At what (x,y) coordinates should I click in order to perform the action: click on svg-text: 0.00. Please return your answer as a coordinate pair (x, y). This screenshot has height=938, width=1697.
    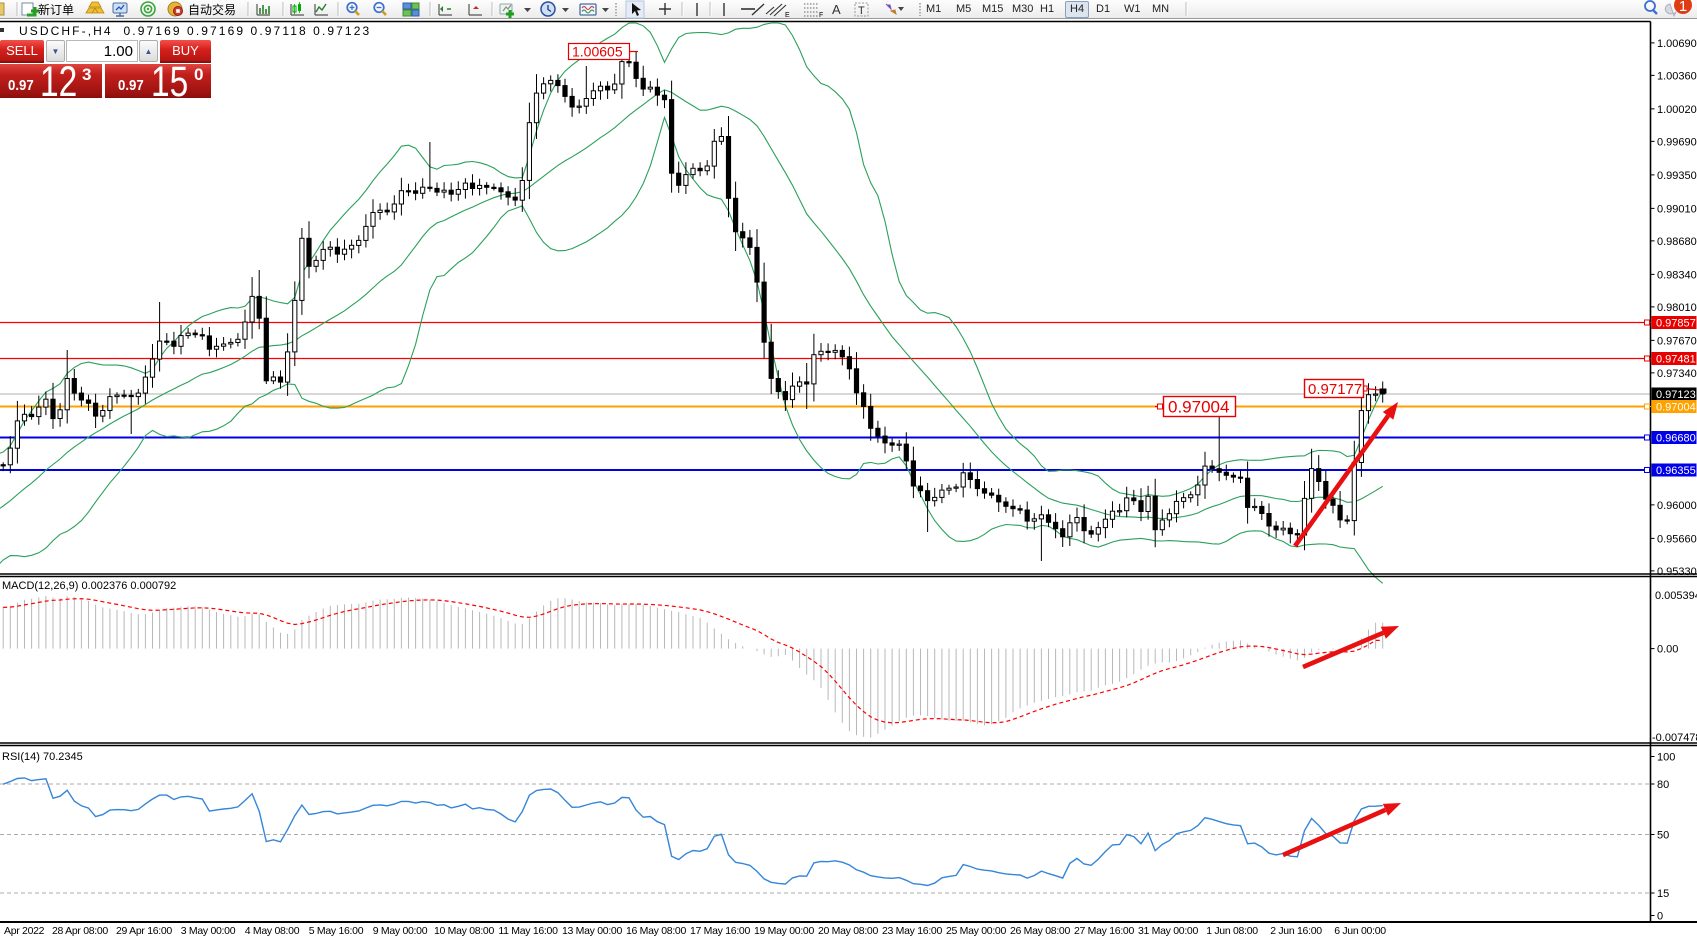
    Looking at the image, I should click on (1667, 650).